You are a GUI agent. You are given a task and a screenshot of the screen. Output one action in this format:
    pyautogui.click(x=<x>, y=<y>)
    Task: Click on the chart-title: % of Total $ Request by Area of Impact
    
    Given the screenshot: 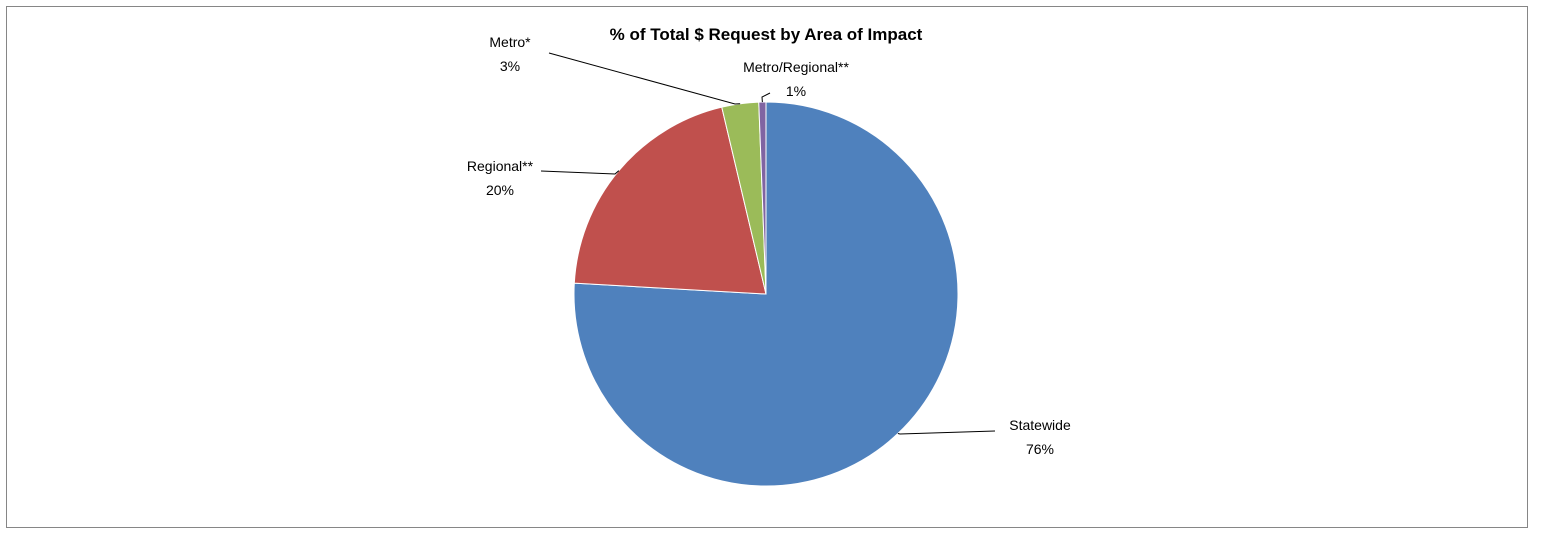 What is the action you would take?
    pyautogui.click(x=766, y=34)
    